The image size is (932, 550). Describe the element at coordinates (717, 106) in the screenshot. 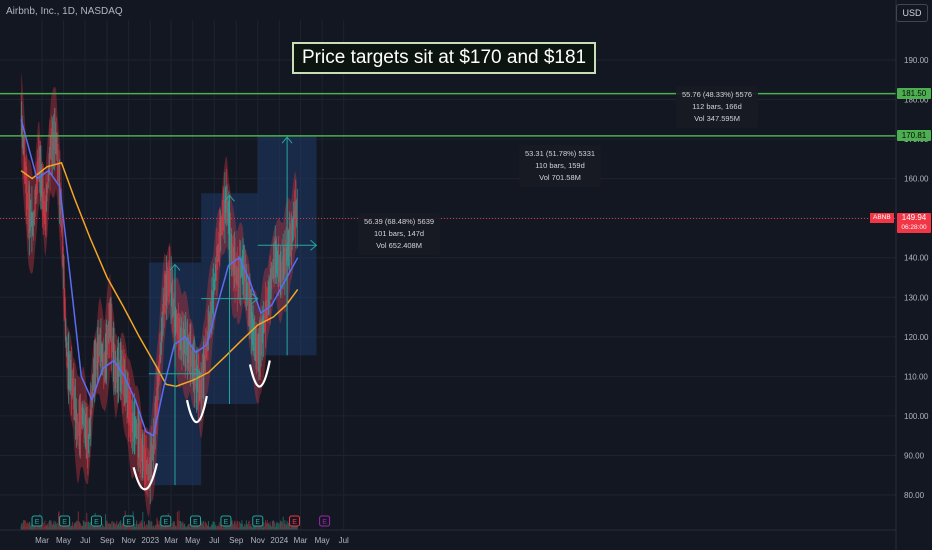

I see `measure-stats-3-bars: 112 bars, 166d` at that location.